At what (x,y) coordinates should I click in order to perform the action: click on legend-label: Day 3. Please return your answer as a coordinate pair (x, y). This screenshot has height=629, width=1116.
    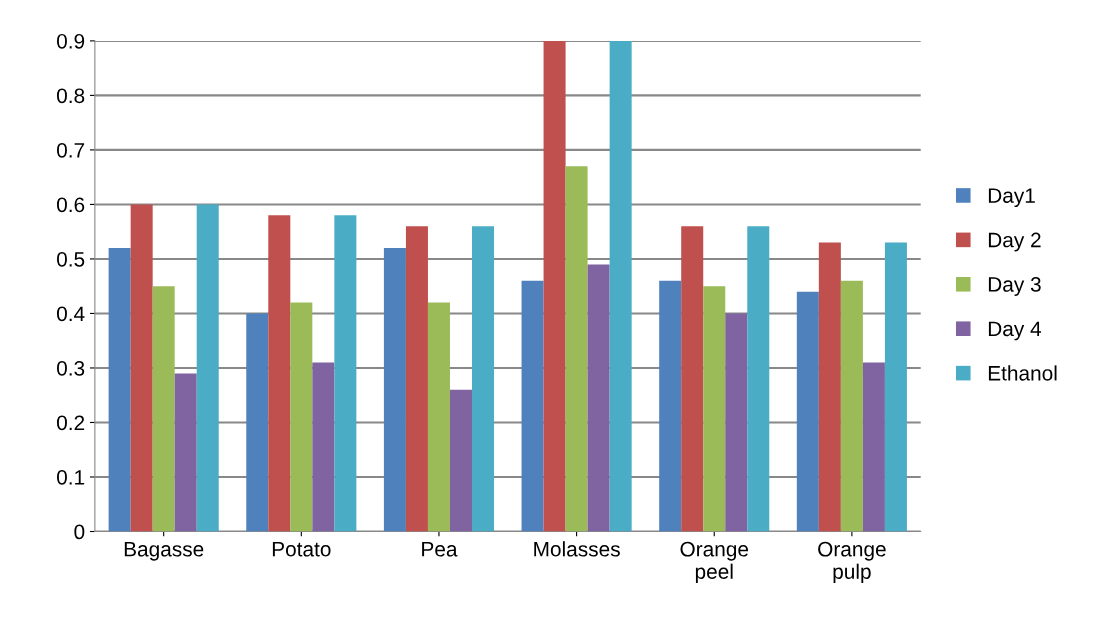
    Looking at the image, I should click on (1014, 286).